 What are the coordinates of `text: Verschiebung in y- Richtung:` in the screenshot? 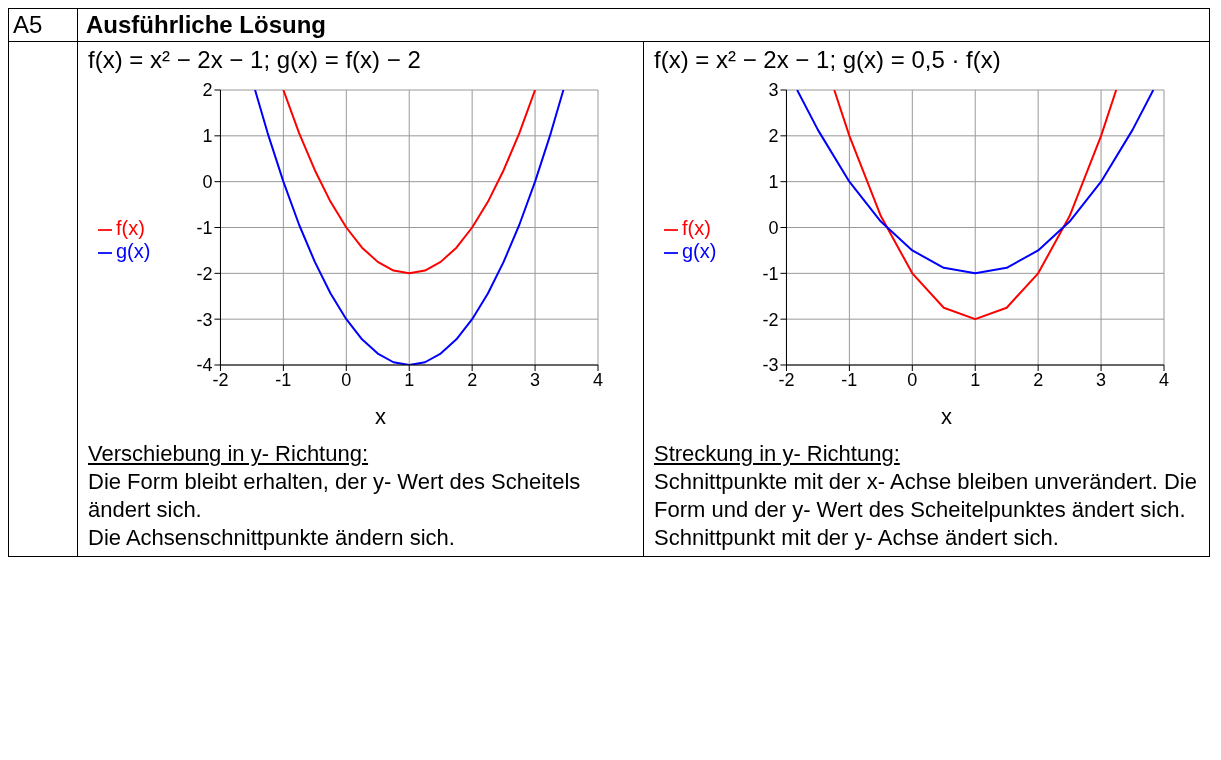 It's located at (229, 454).